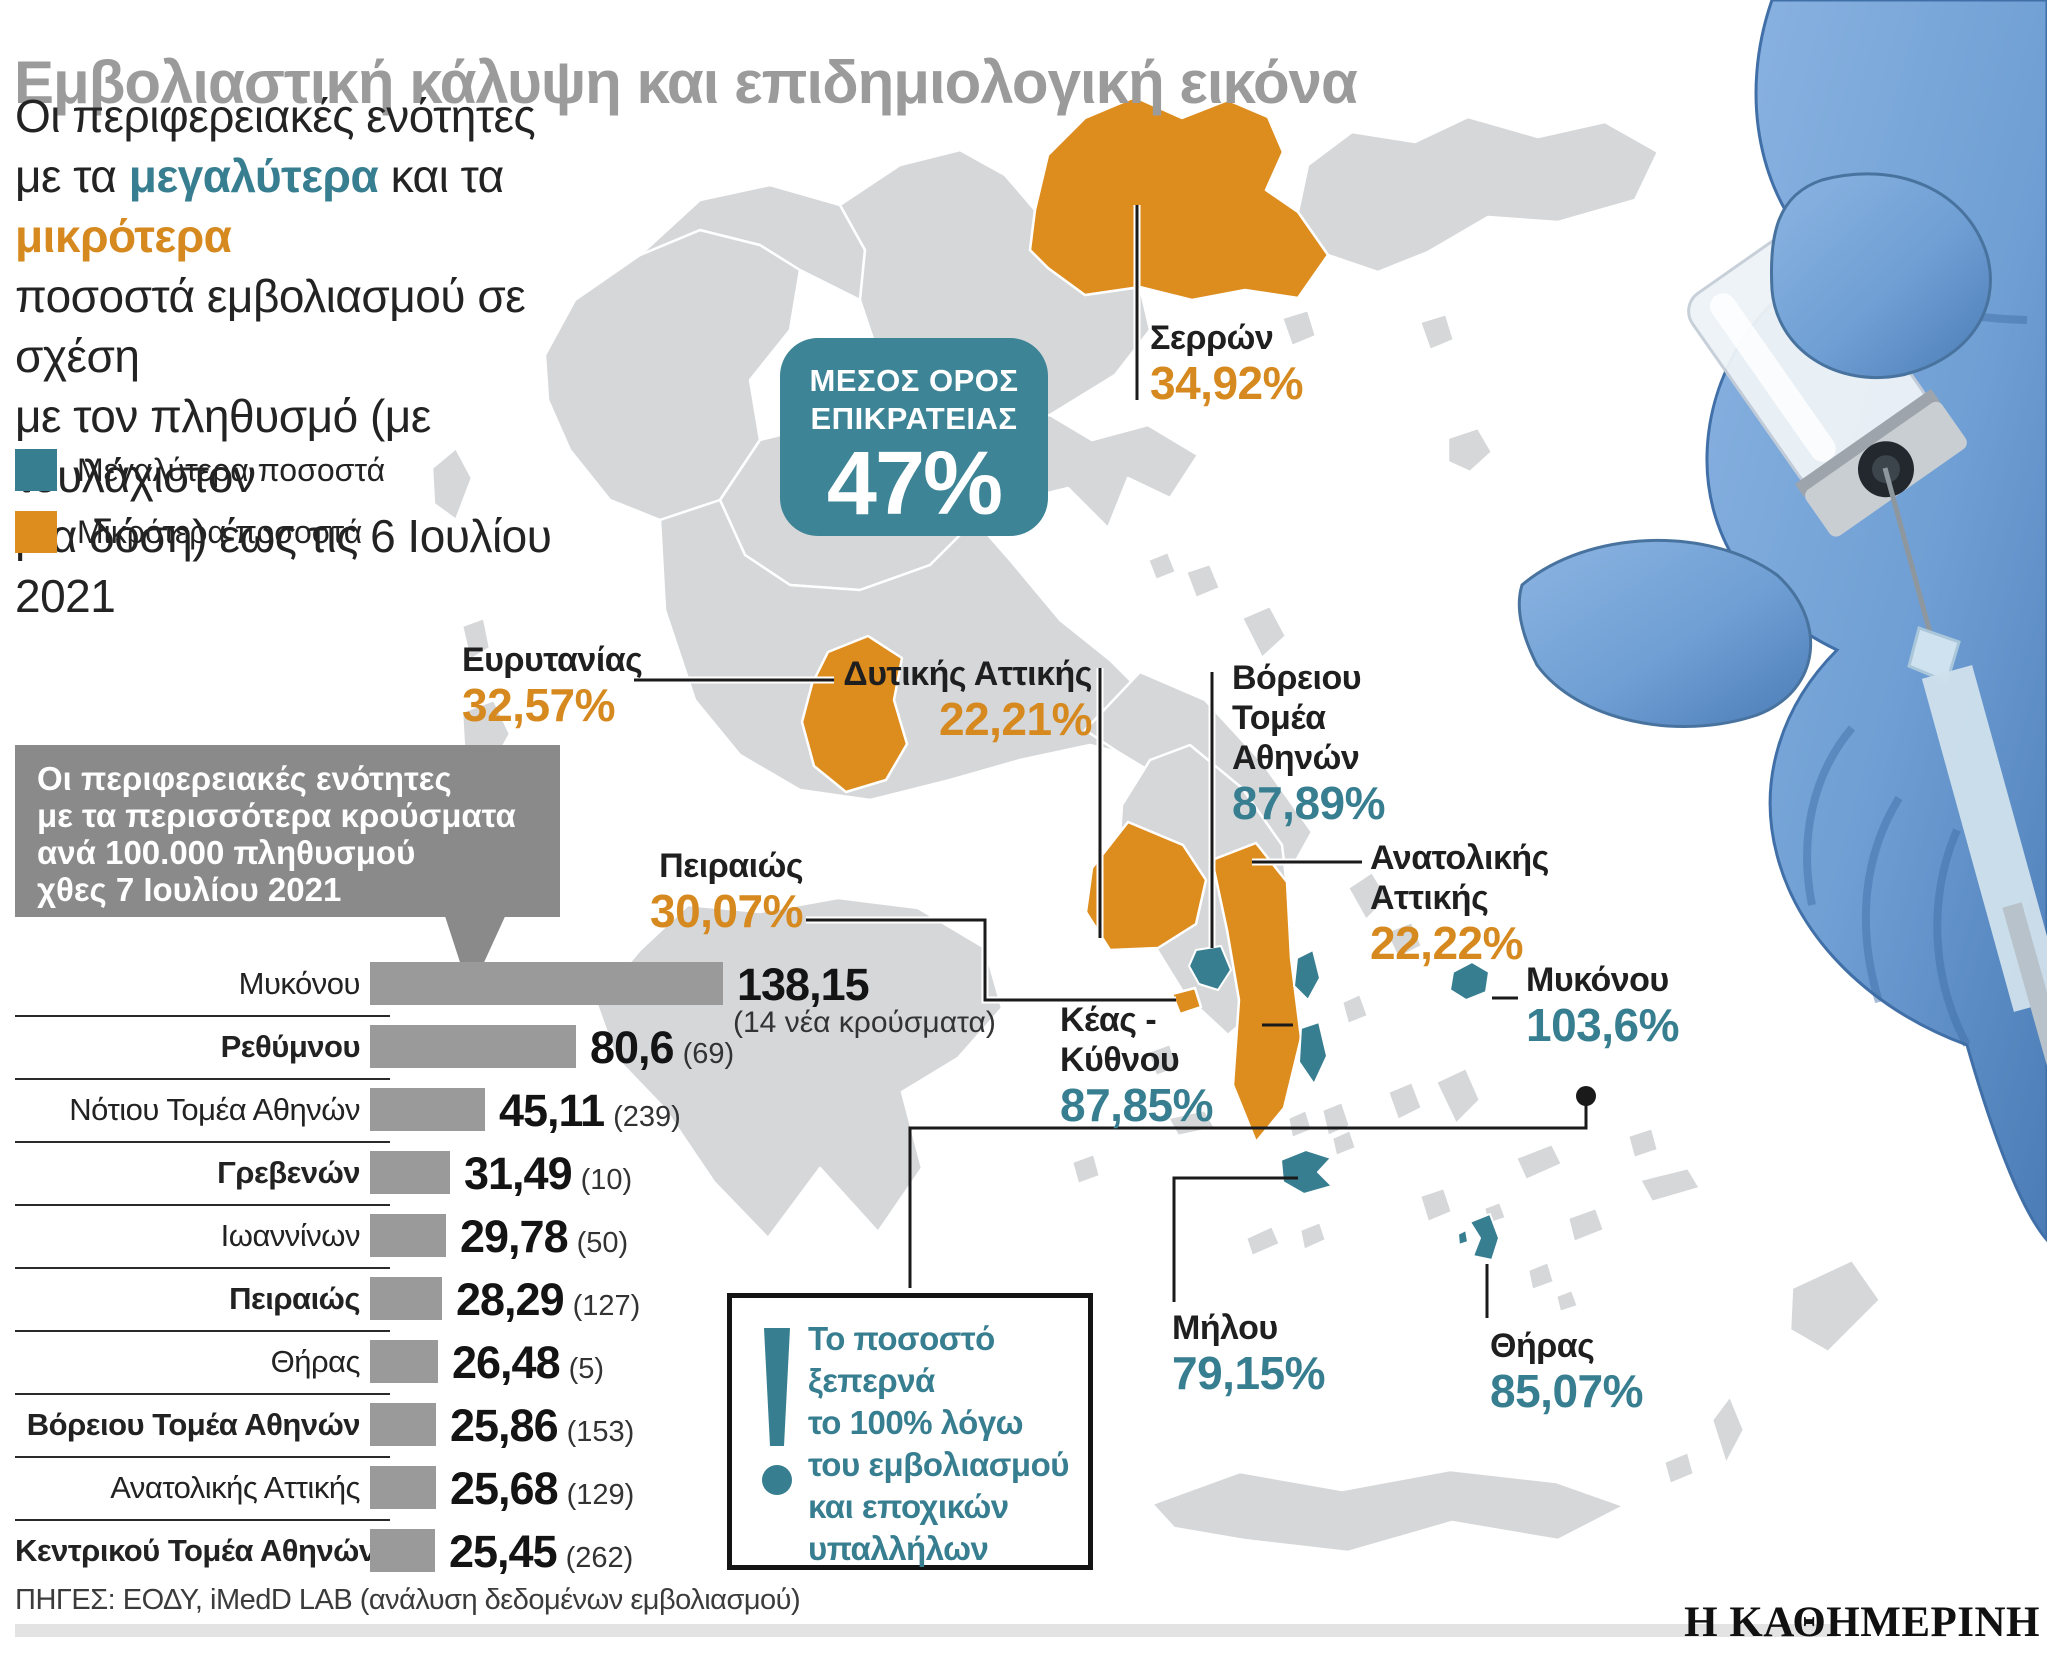 Image resolution: width=2047 pixels, height=1654 pixels. What do you see at coordinates (632, 1047) in the screenshot?
I see `bar-value-number: 80,6` at bounding box center [632, 1047].